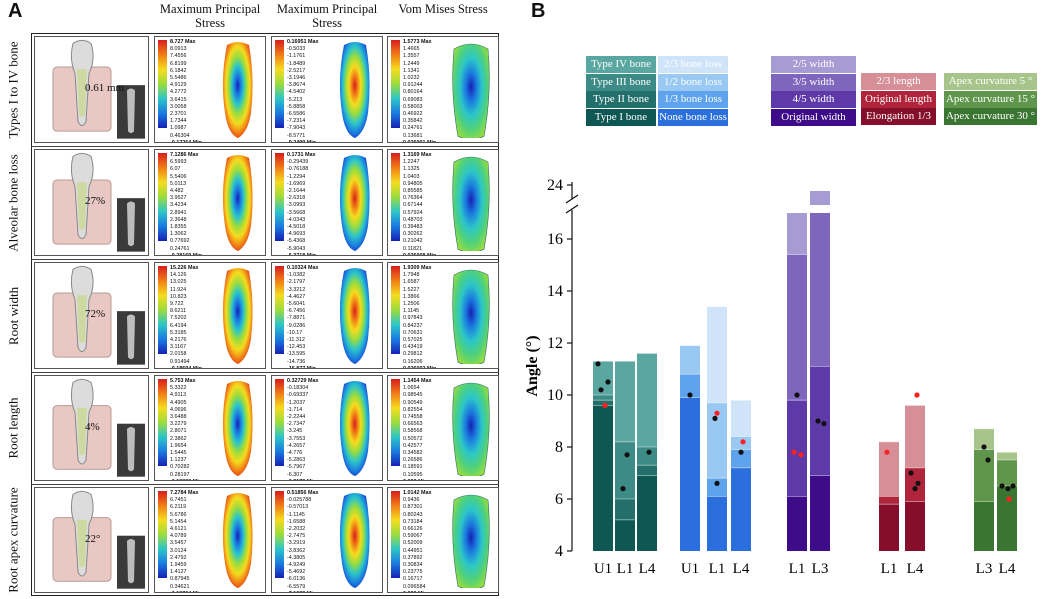 The image size is (1045, 599). I want to click on bar-segment-broken-top, so click(820, 198).